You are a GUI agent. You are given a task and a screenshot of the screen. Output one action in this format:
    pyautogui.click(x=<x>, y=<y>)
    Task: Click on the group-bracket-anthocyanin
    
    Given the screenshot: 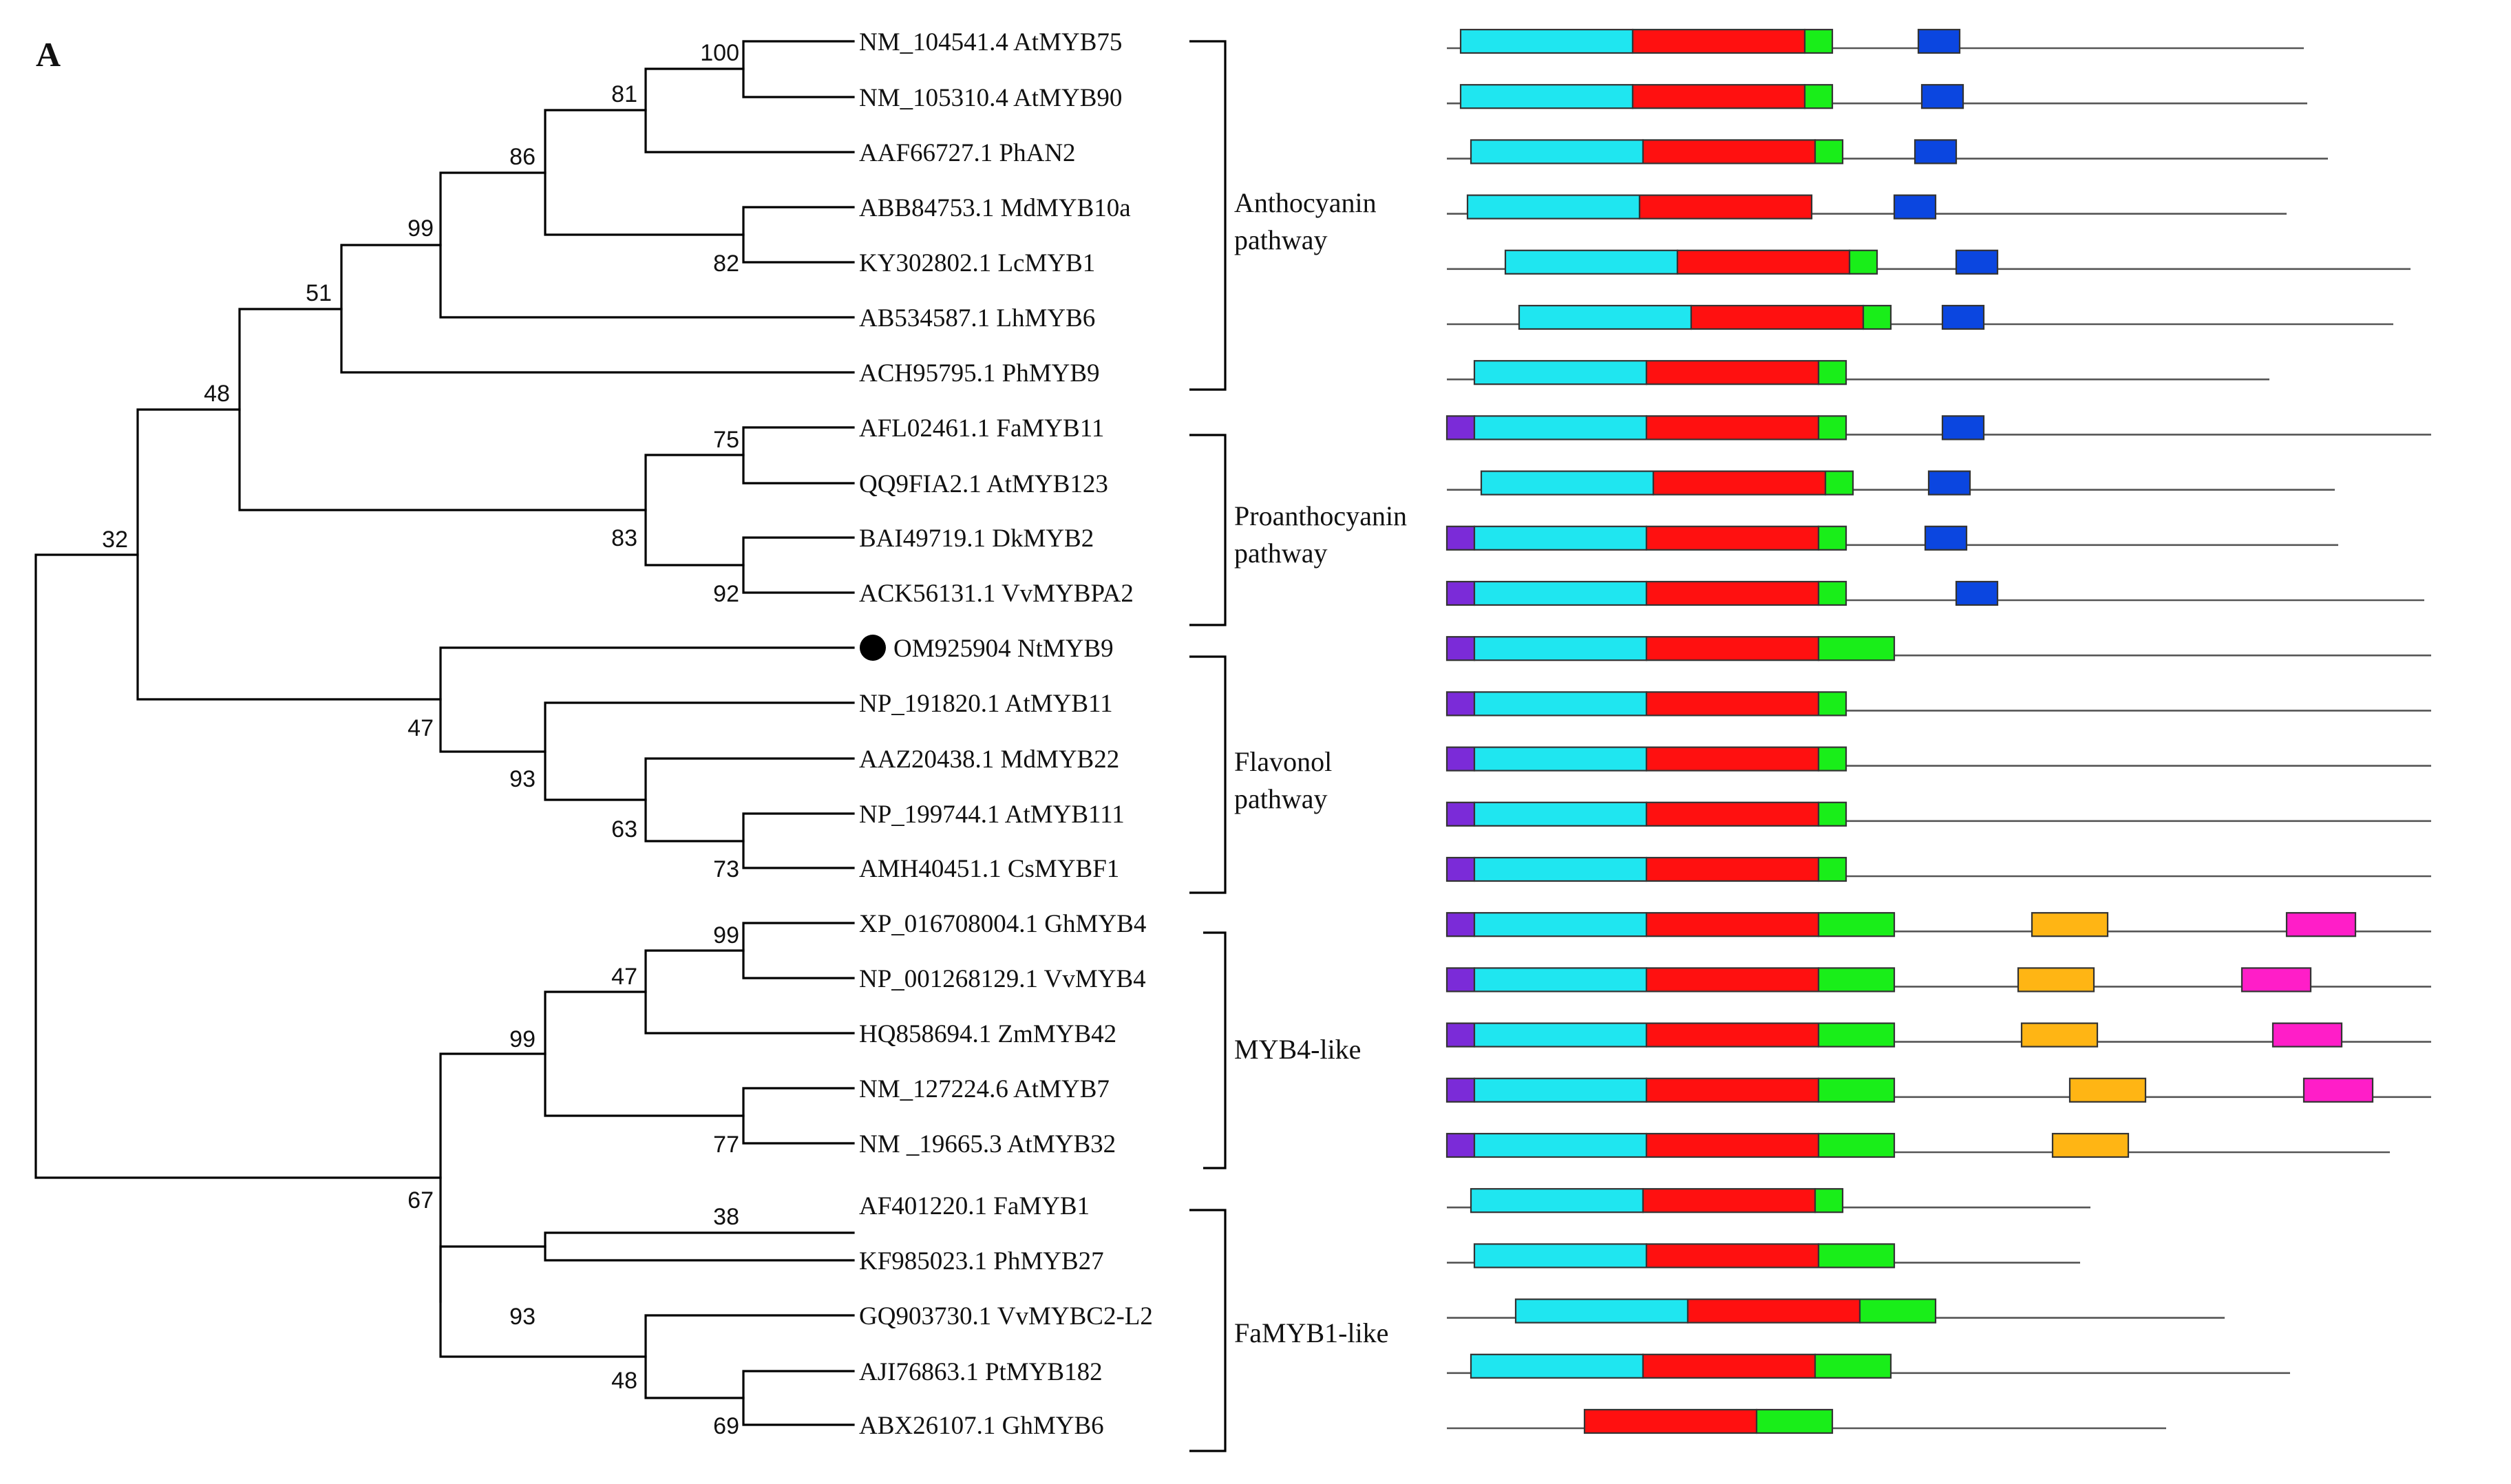 What is the action you would take?
    pyautogui.click(x=1208, y=215)
    